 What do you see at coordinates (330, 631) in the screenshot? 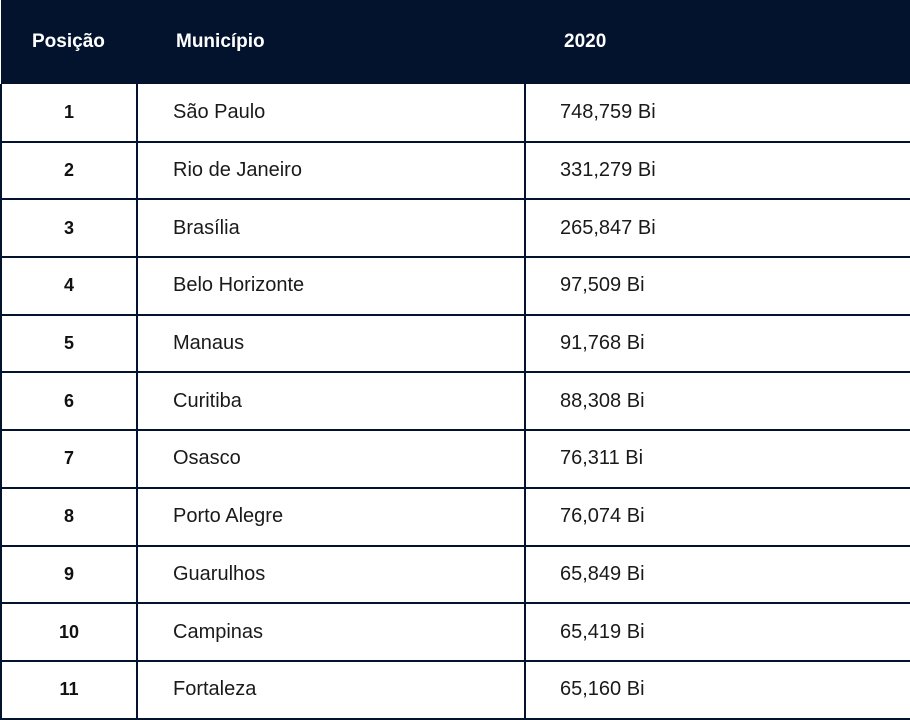
I see `row-municipality: Campinas` at bounding box center [330, 631].